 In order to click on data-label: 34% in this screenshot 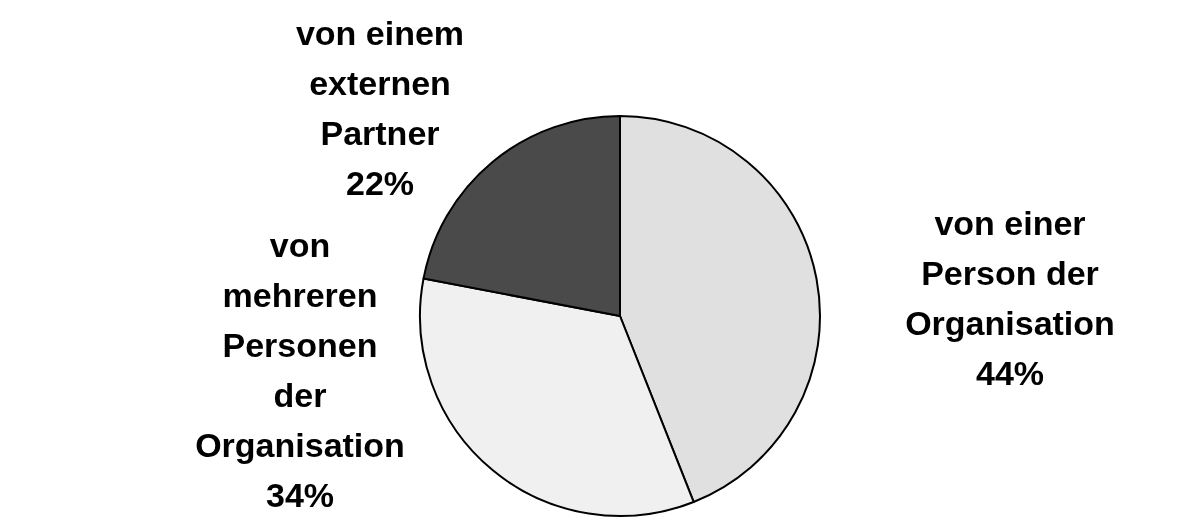, I will do `click(300, 495)`.